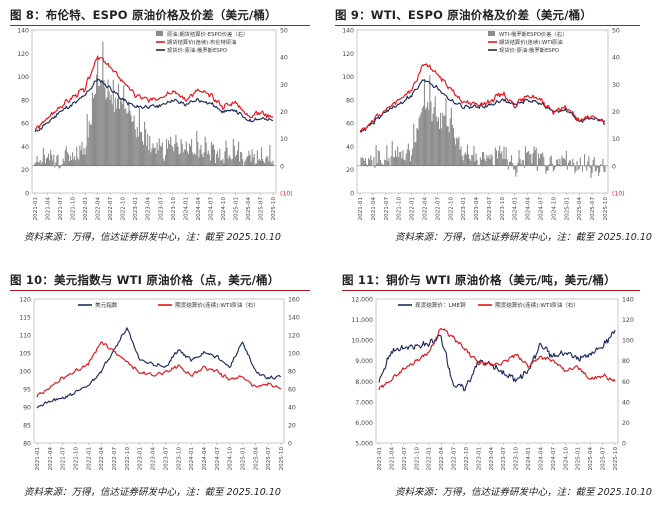 Image resolution: width=672 pixels, height=506 pixels. Describe the element at coordinates (282, 459) in the screenshot. I see `x-tick-label: 2025-10` at that location.